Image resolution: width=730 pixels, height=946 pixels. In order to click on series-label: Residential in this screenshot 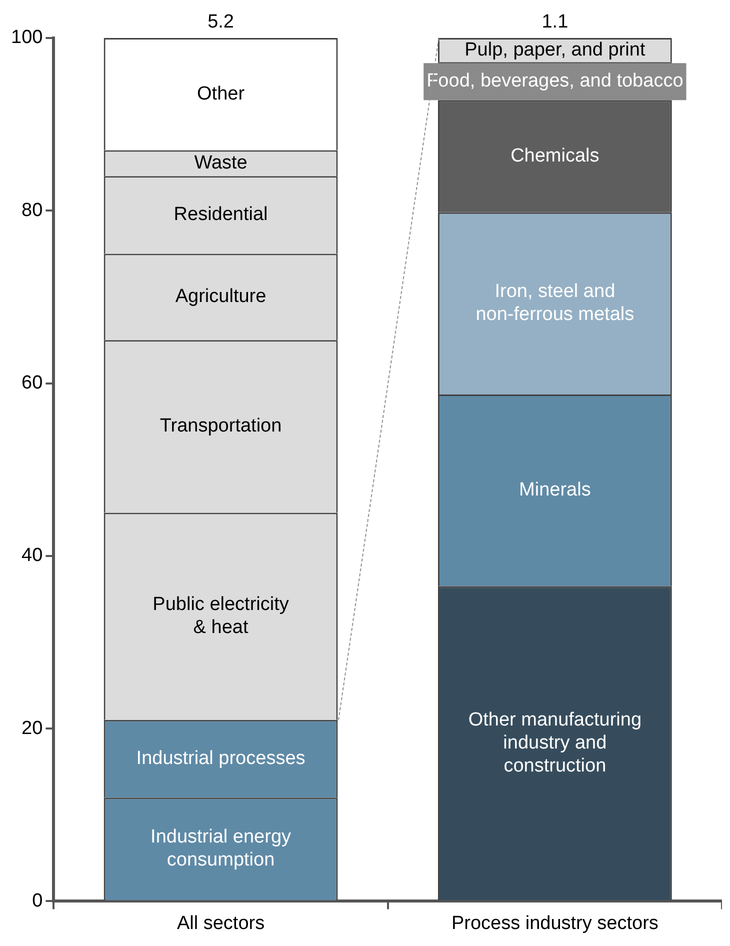, I will do `click(221, 215)`.